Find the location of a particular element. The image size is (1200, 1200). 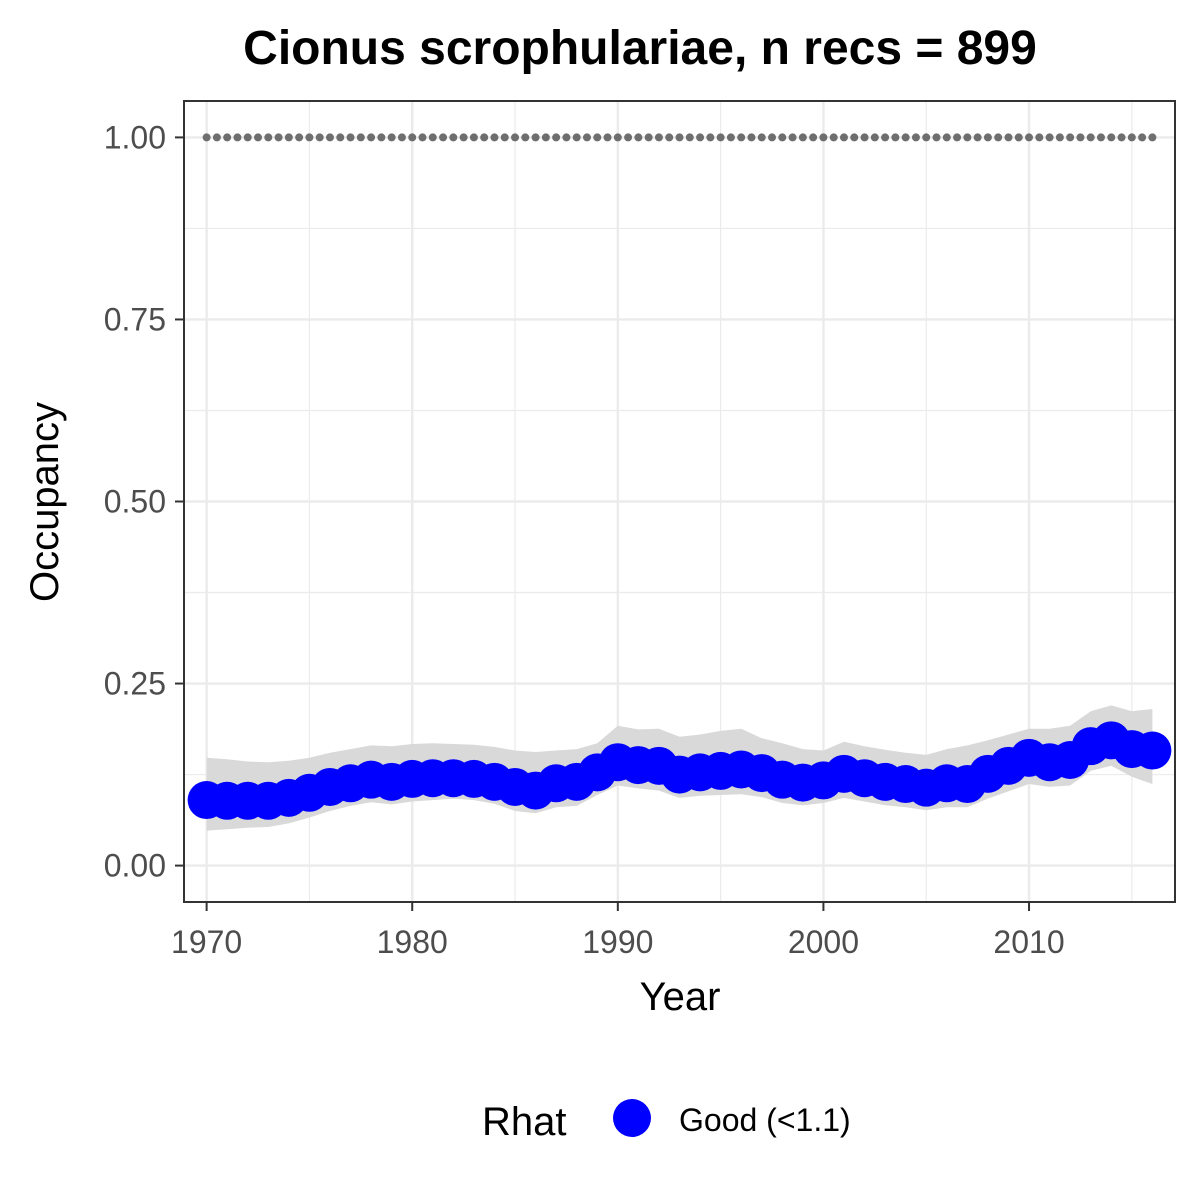

x-tick-label: 1990 is located at coordinates (617, 942).